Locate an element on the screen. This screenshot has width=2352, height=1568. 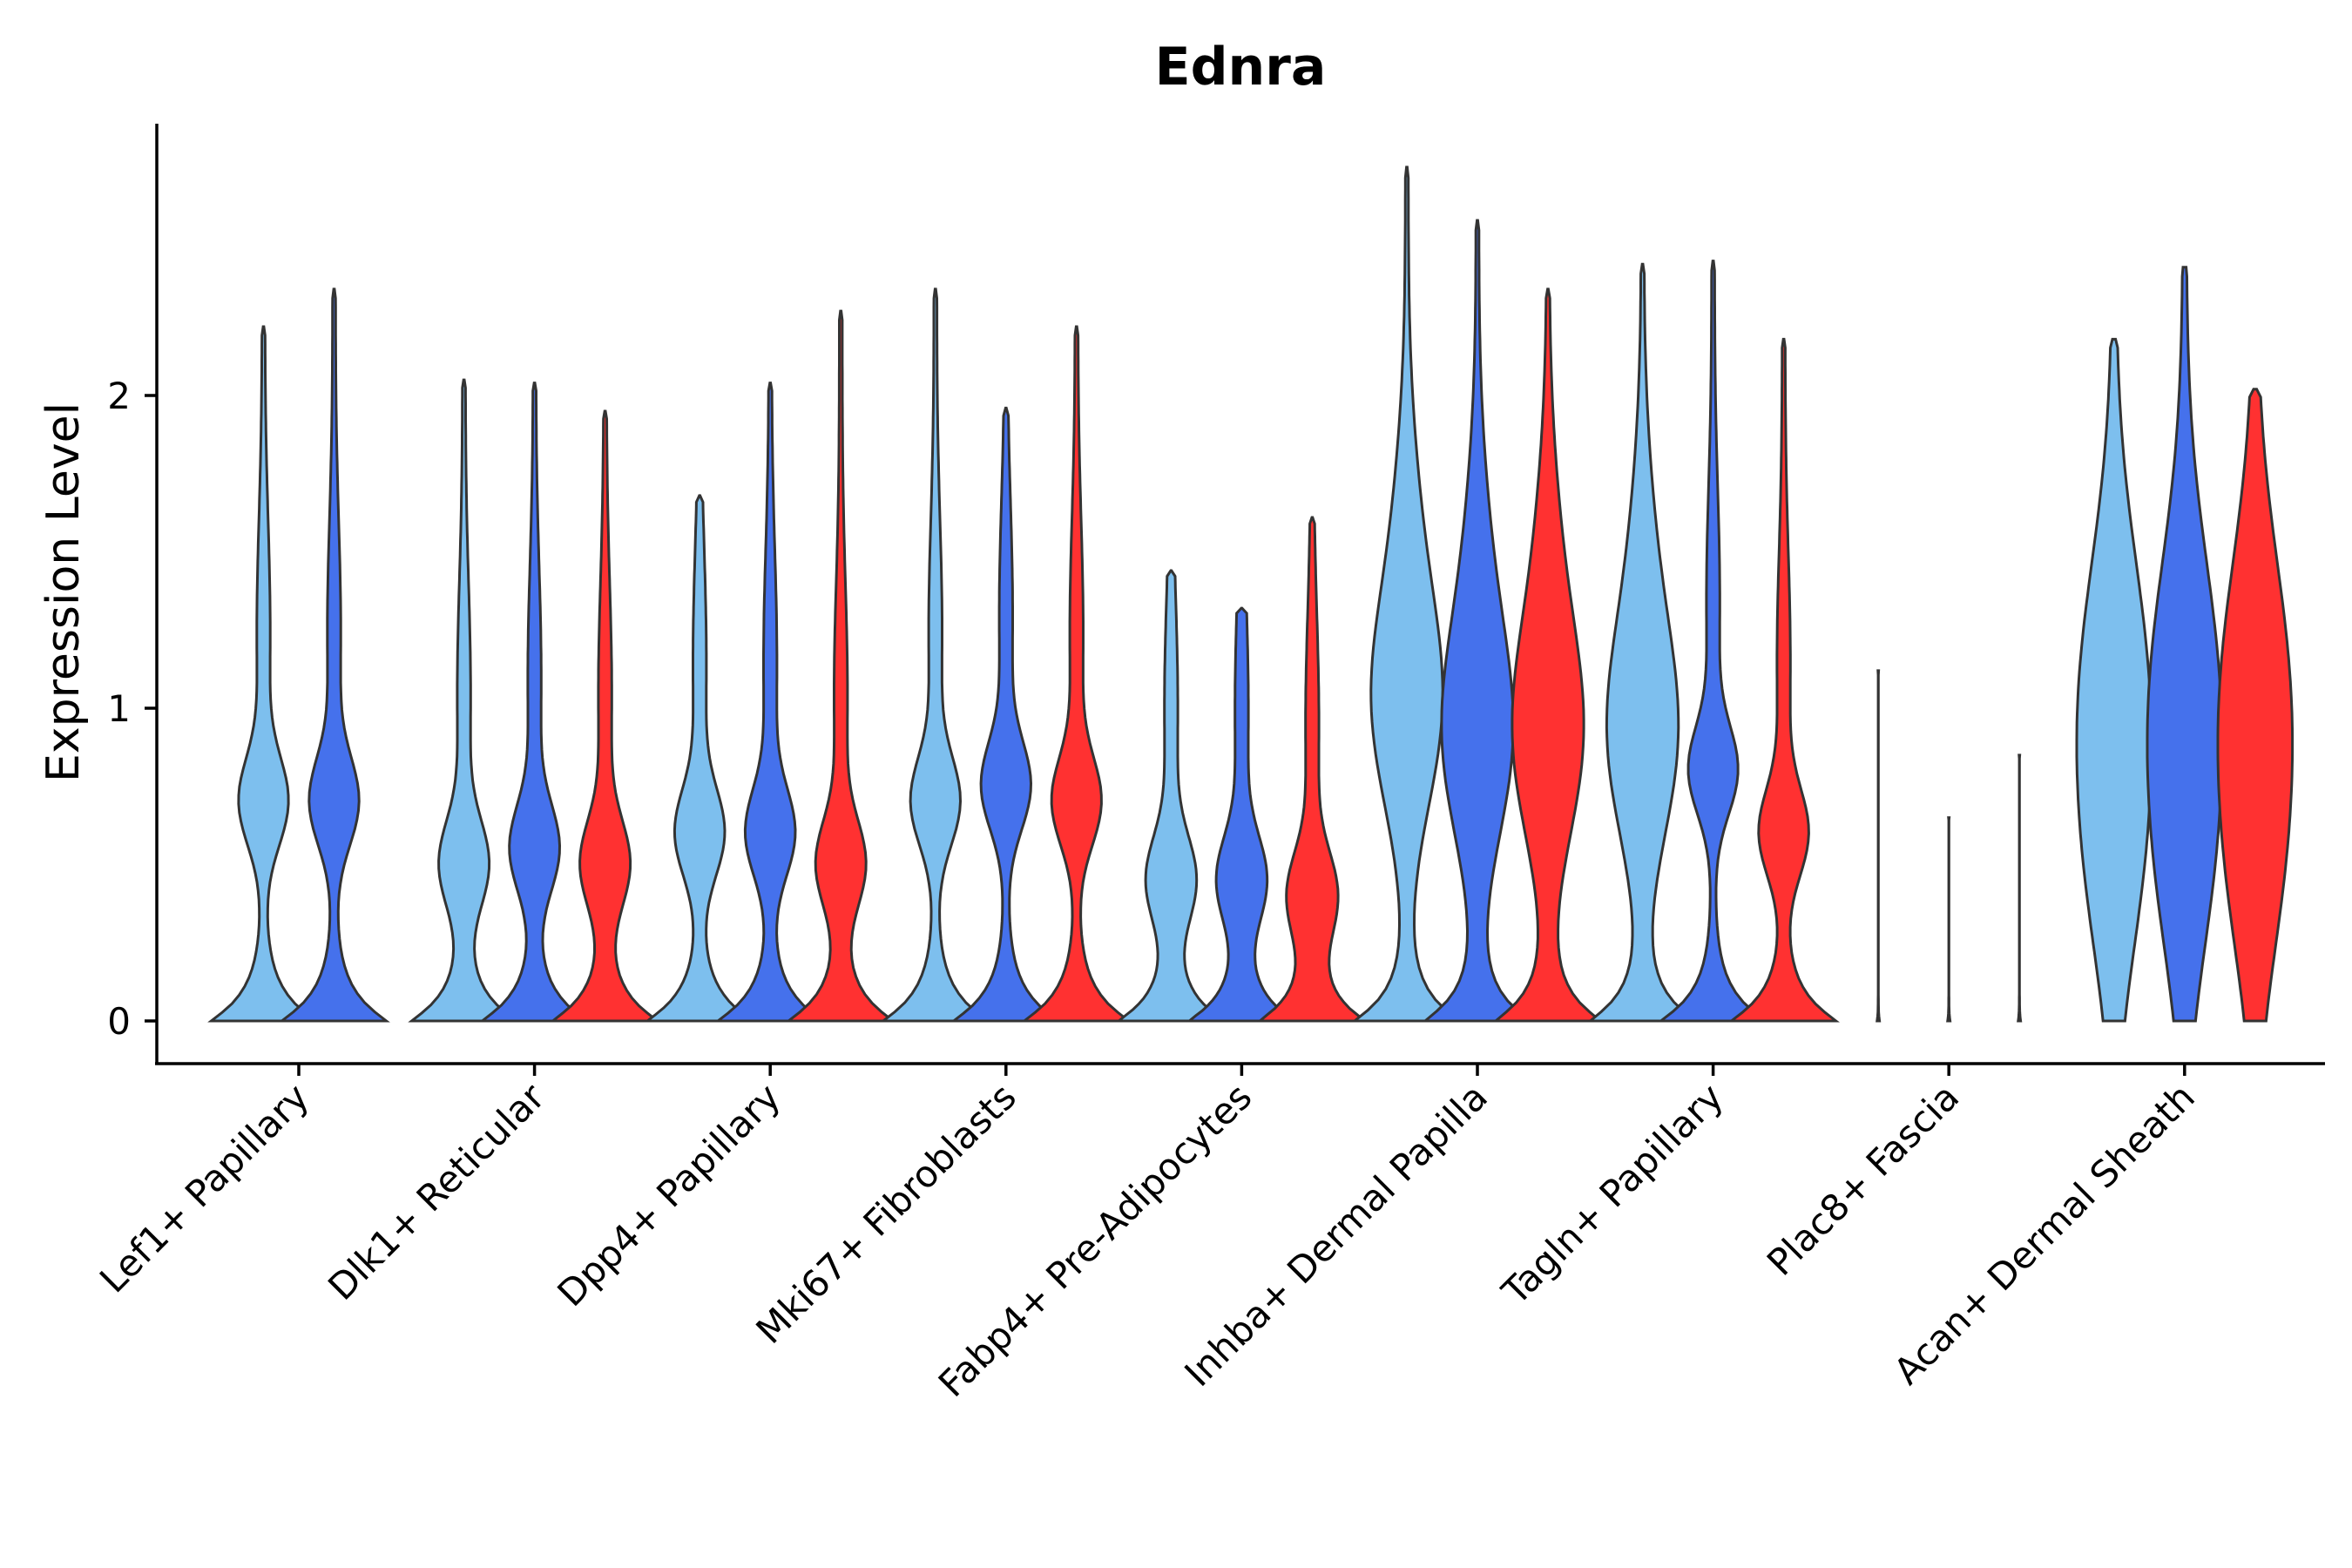
x-tick-label: Dlk1+ Reticular is located at coordinates (437, 1191).